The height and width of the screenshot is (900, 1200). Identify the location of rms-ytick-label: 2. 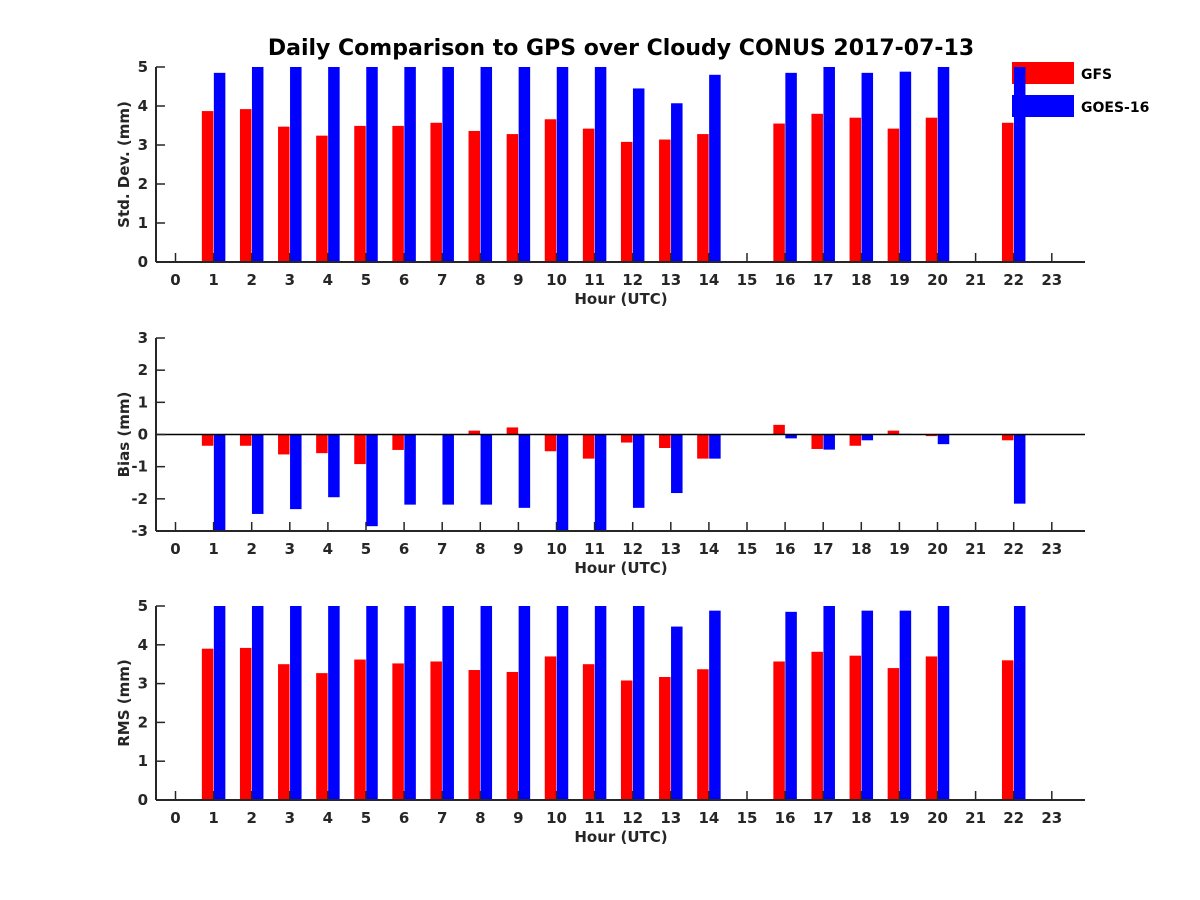
(143, 722).